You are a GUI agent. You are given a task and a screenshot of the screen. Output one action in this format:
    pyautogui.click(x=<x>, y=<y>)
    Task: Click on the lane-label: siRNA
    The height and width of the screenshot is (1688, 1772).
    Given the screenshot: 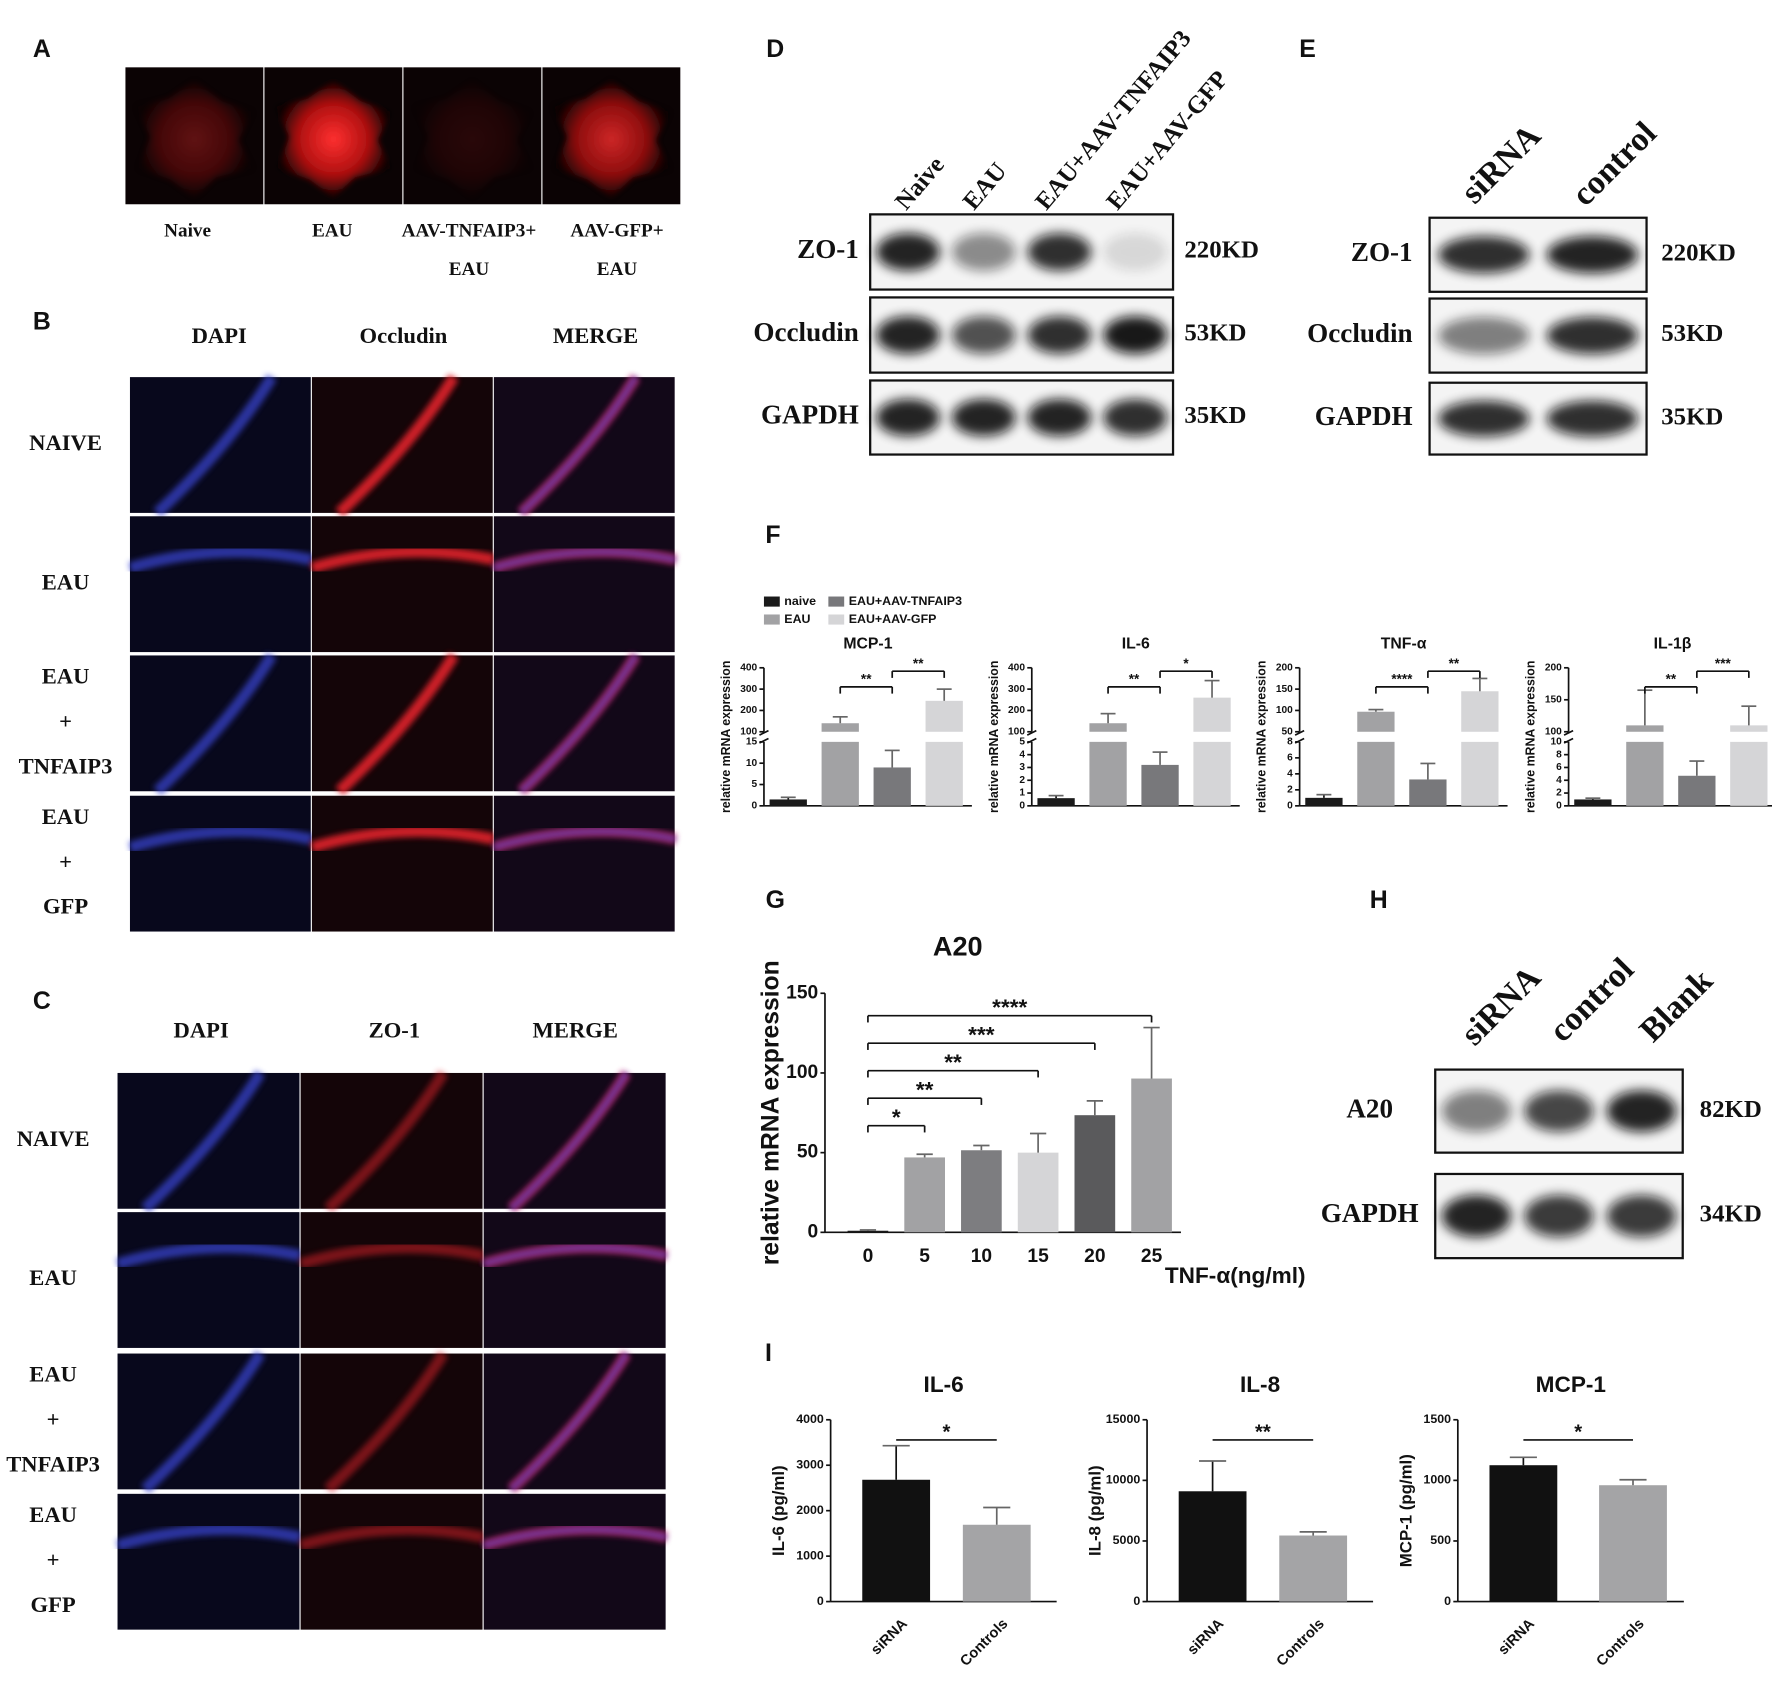 What is the action you would take?
    pyautogui.click(x=1501, y=164)
    